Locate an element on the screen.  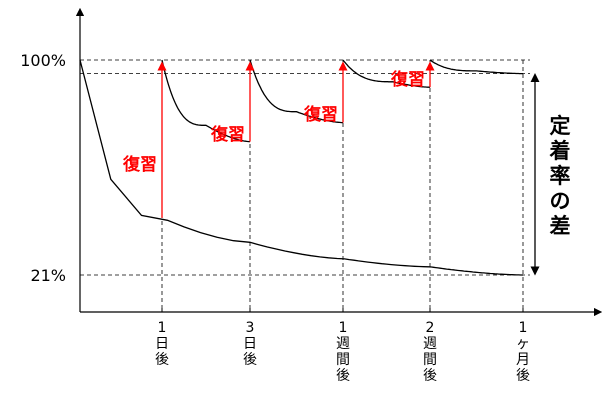
retention-gap: 定着率の差 is located at coordinates (550, 174).